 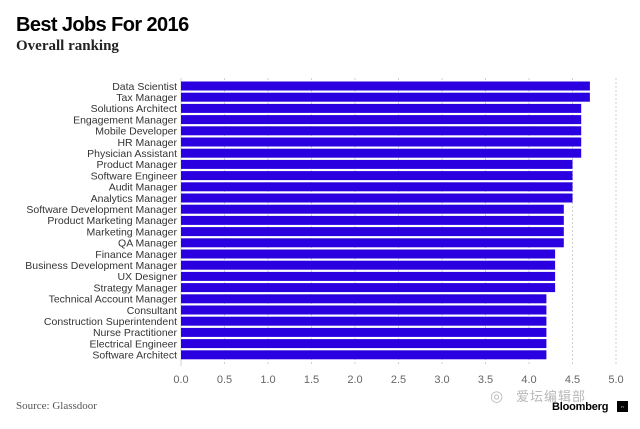 What do you see at coordinates (136, 288) in the screenshot?
I see `category-label: Strategy Manager` at bounding box center [136, 288].